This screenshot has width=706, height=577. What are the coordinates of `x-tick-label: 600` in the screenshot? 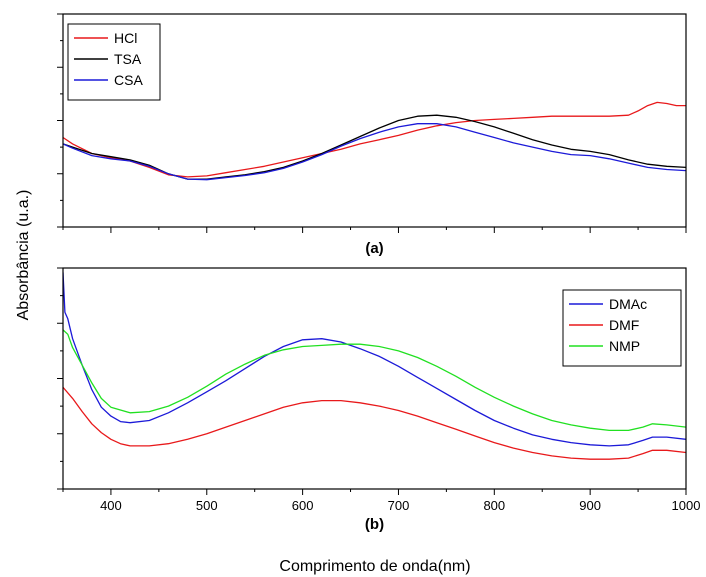 It's located at (303, 505).